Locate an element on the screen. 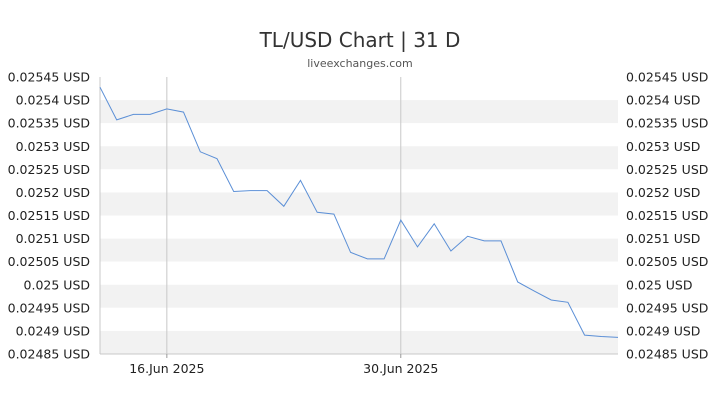 The height and width of the screenshot is (405, 720). y-tick-label-left: 0.02535 USD is located at coordinates (49, 123).